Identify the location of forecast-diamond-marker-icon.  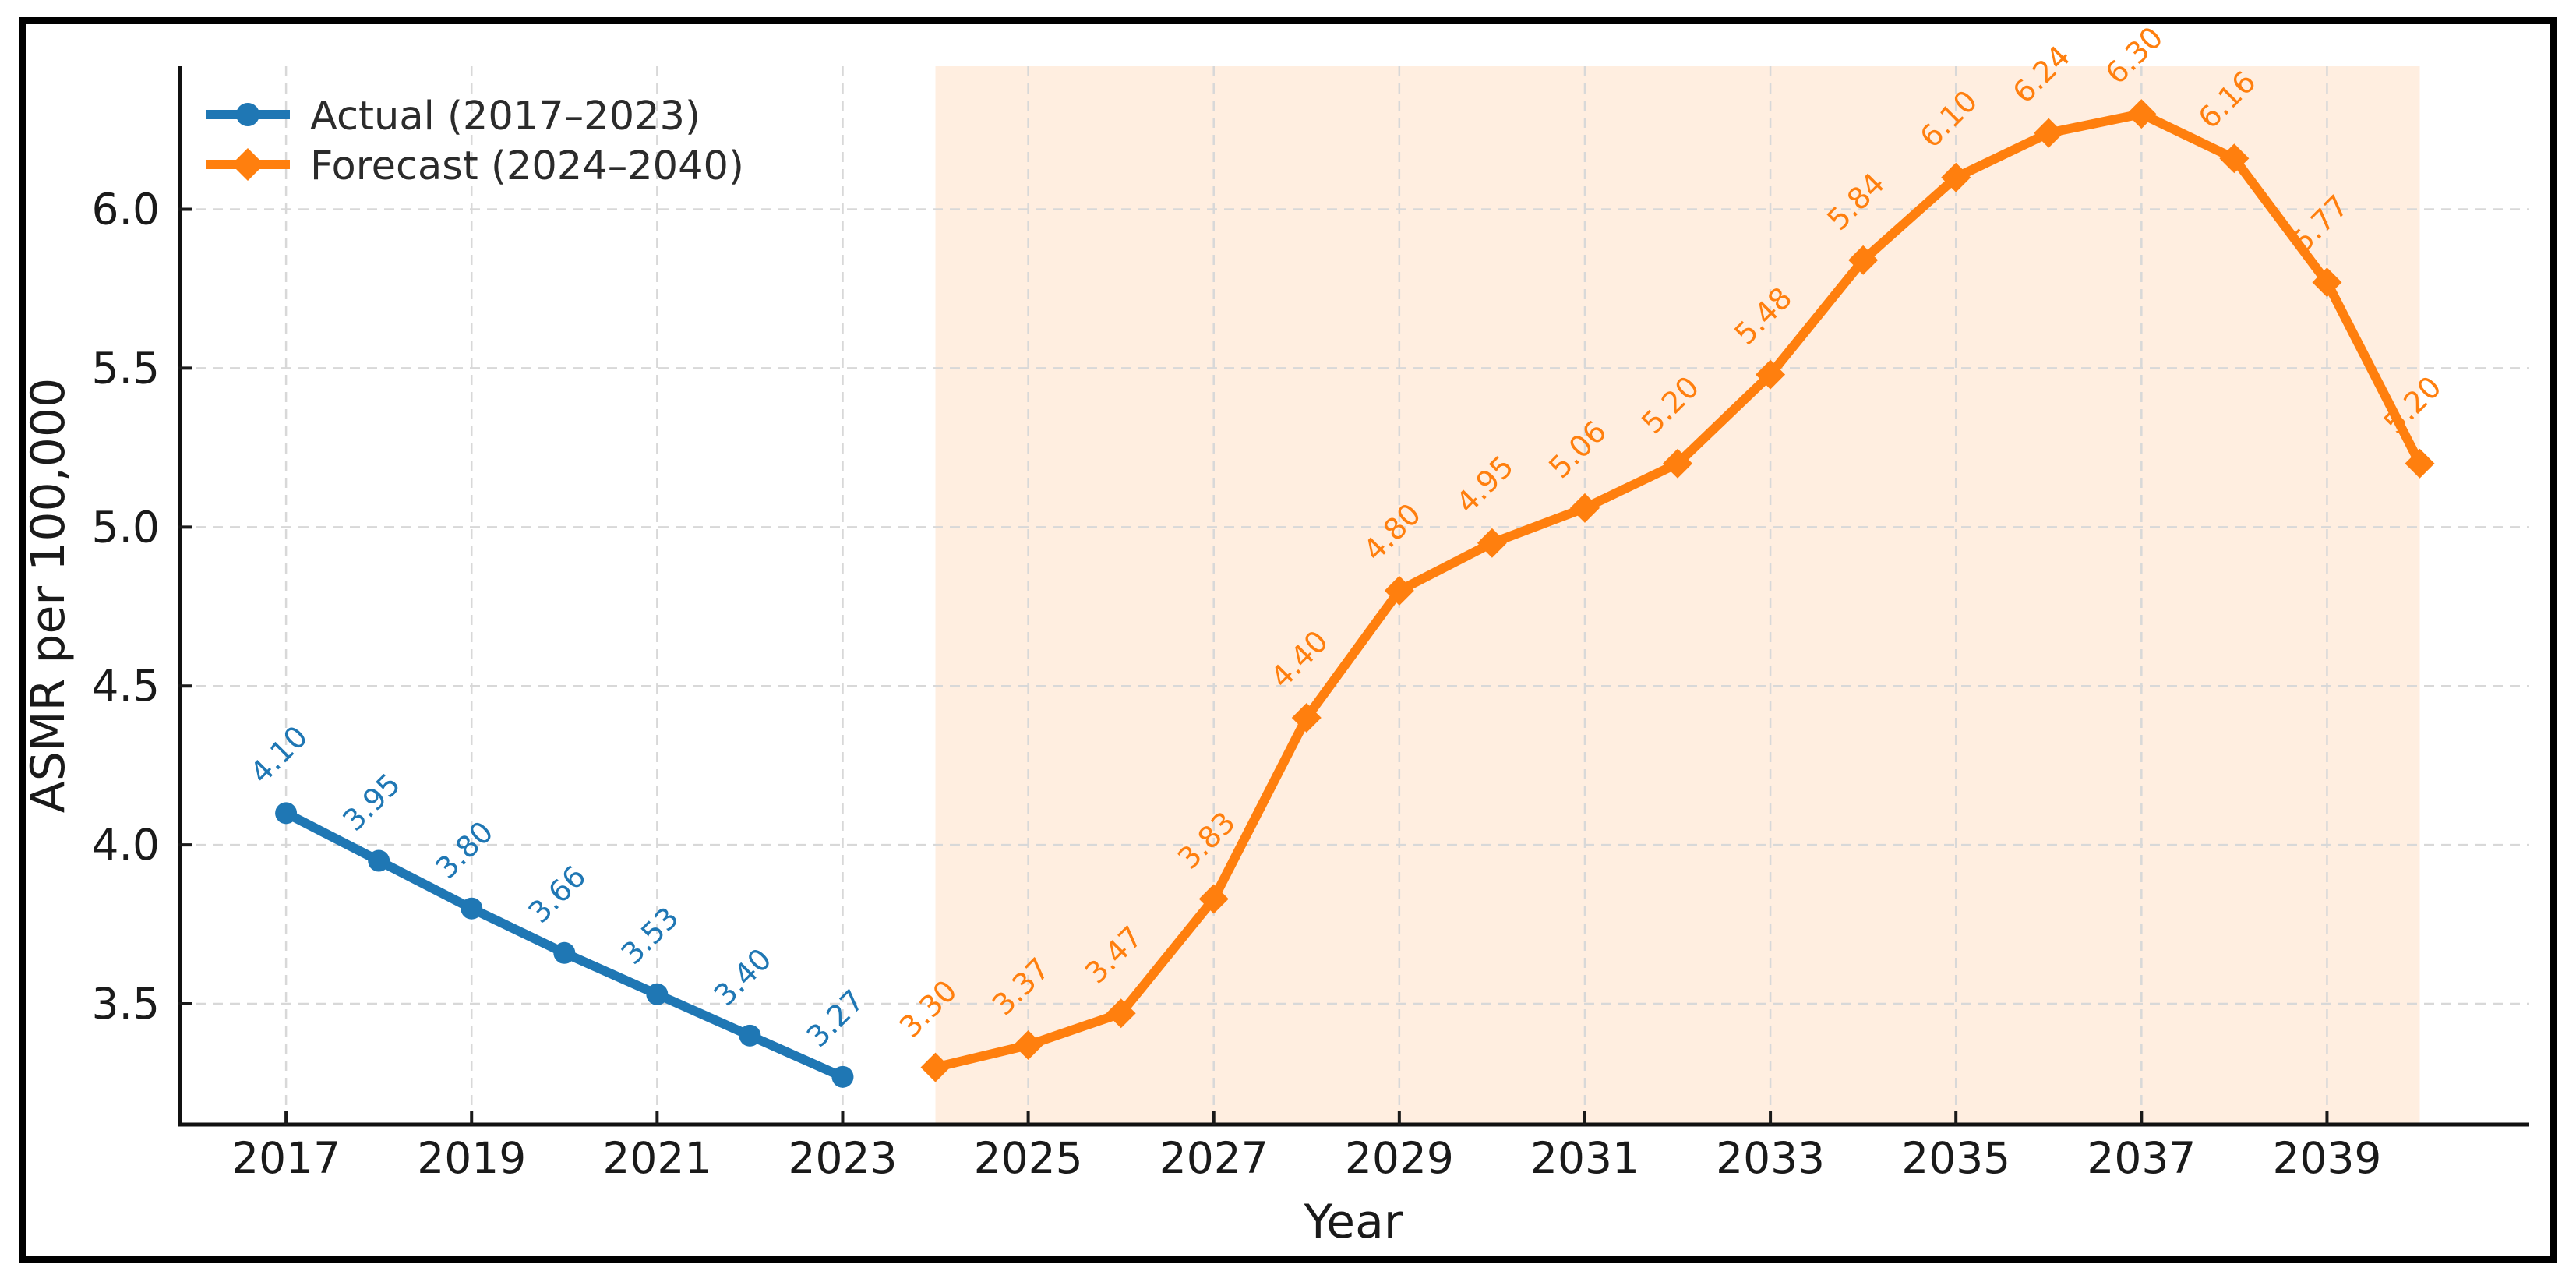
(247, 164).